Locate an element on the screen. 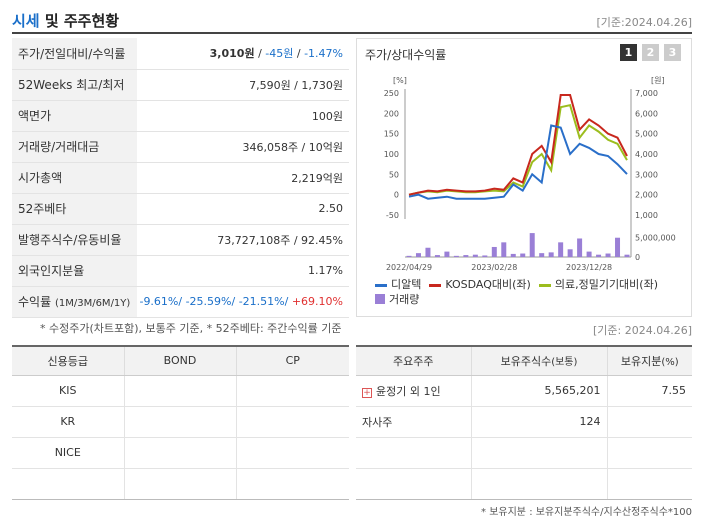  chart-page-2-button: 2 is located at coordinates (650, 52).